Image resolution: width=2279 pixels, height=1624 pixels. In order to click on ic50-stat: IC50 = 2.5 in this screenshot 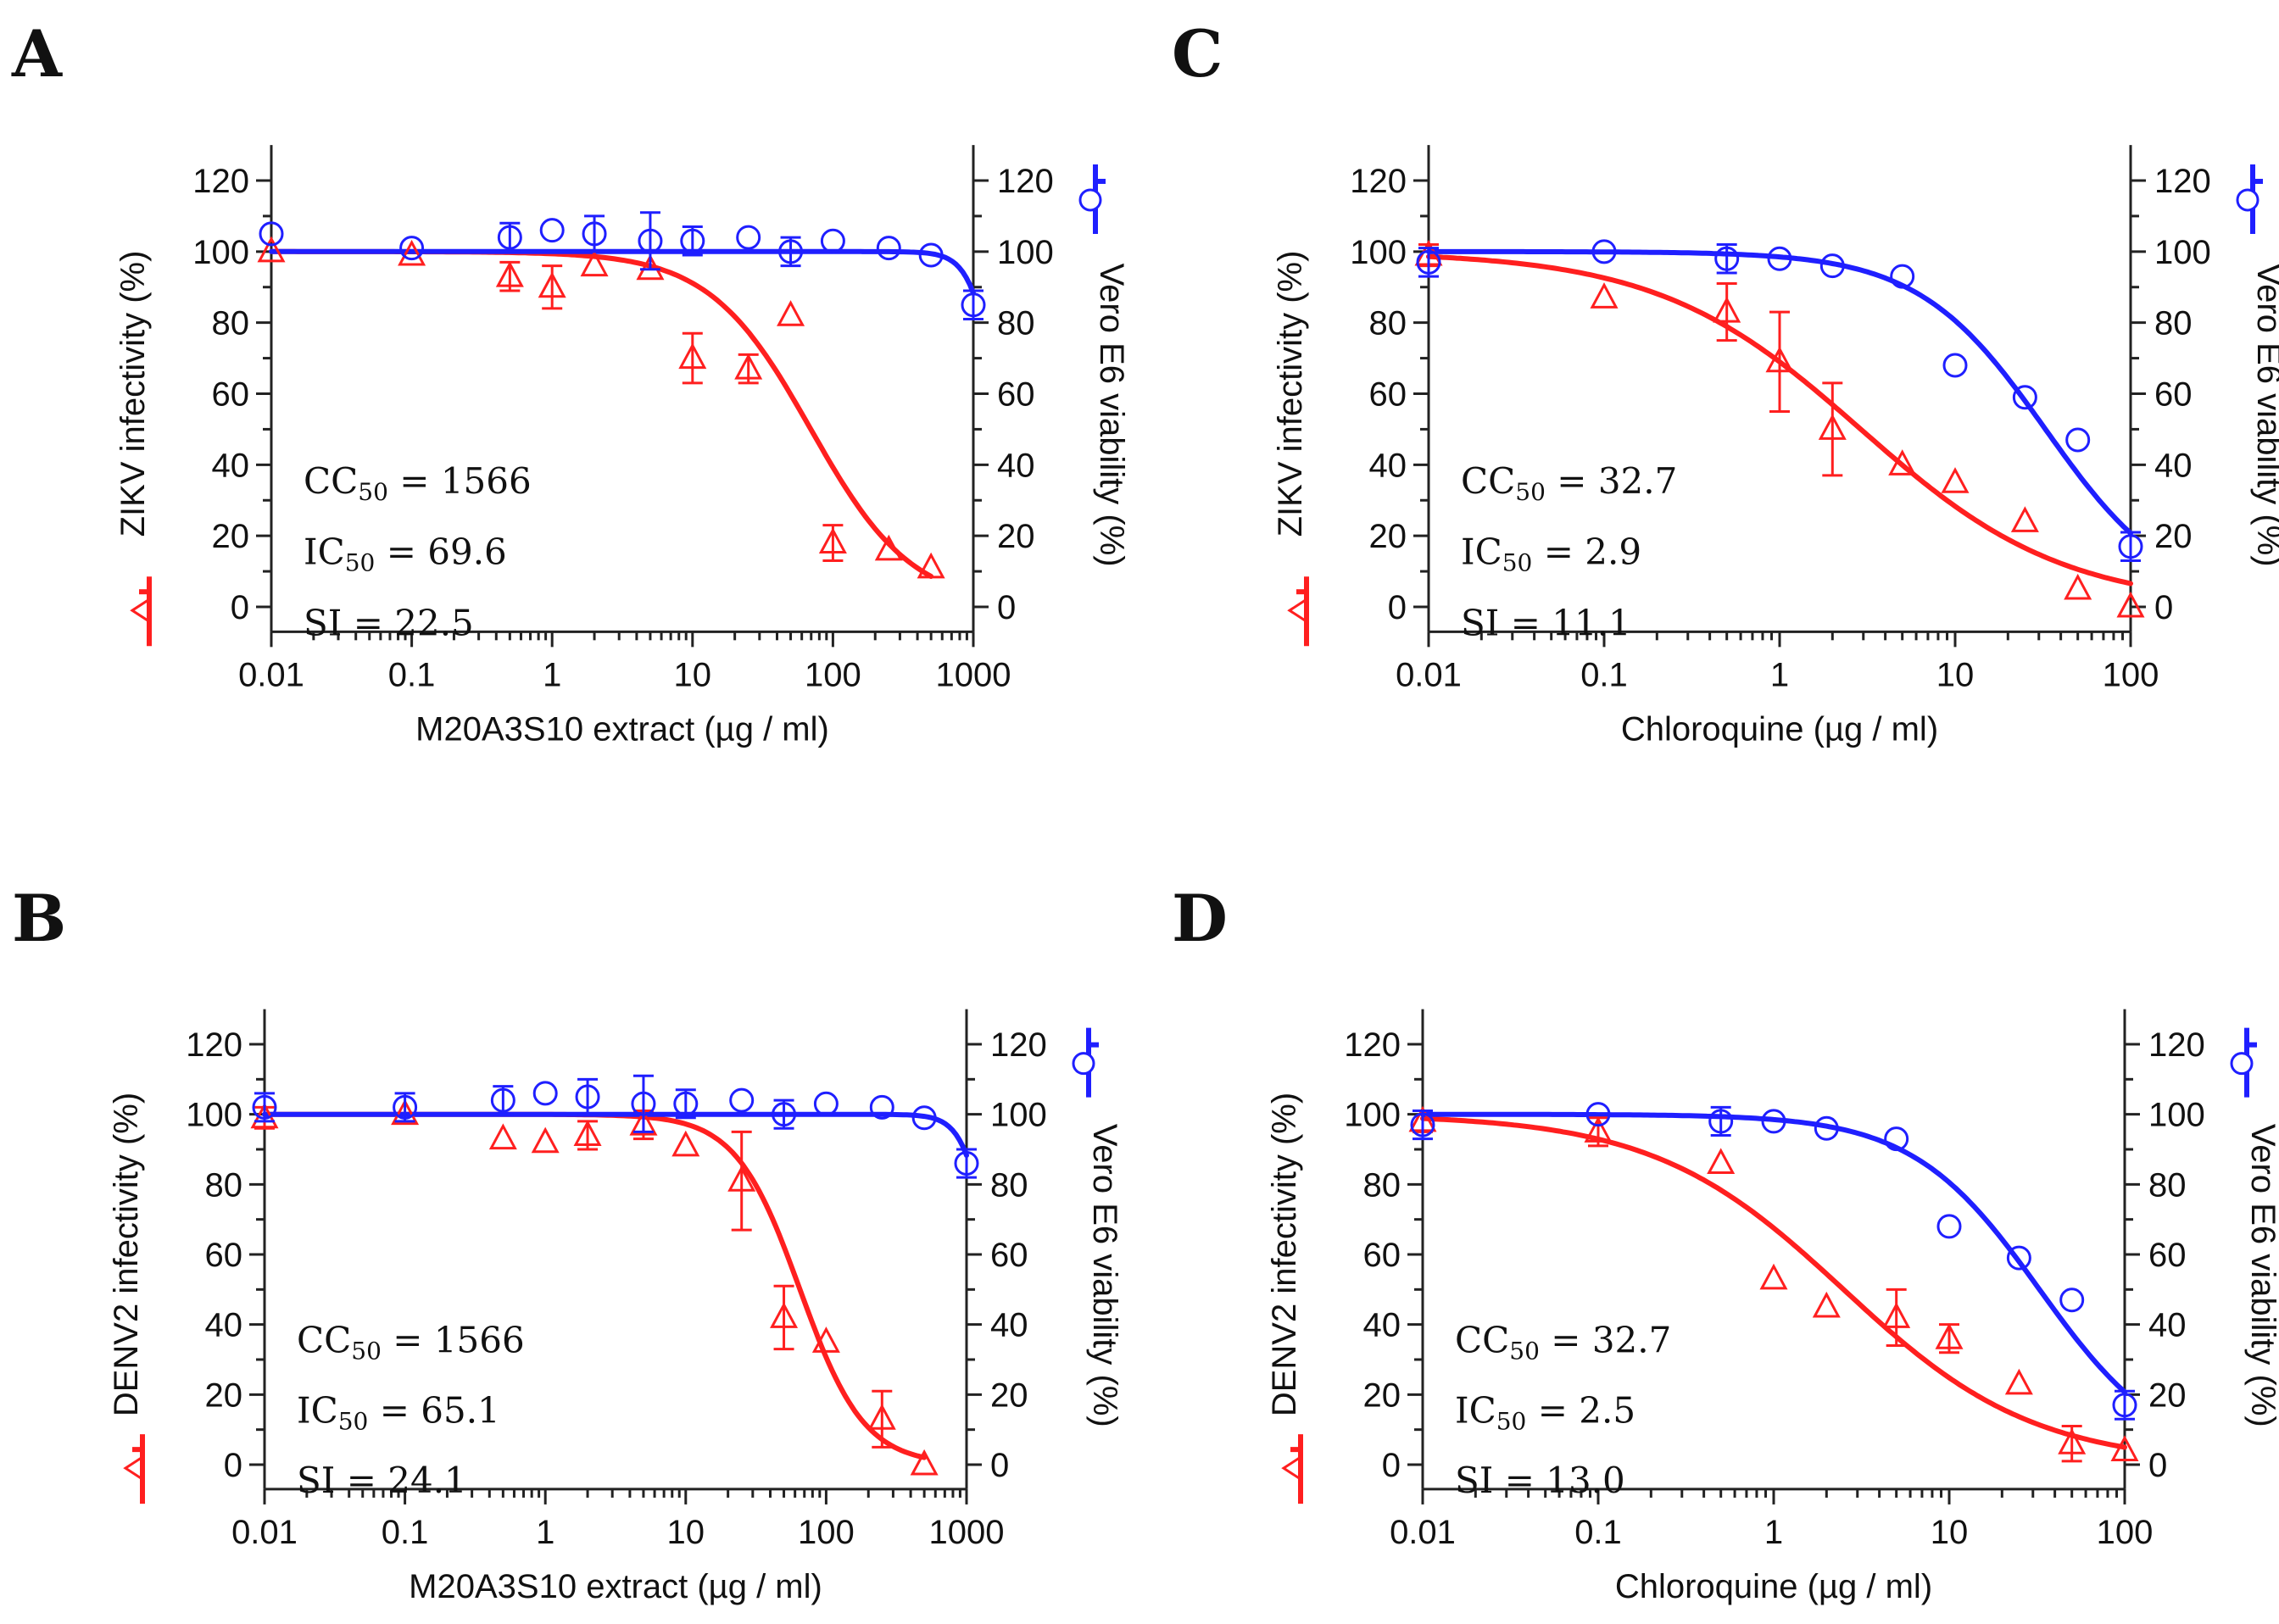, I will do `click(1545, 1412)`.